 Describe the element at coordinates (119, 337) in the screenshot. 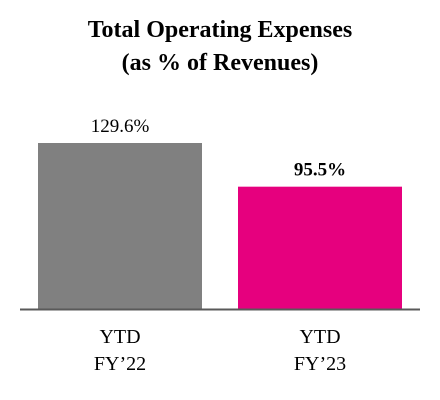

I see `x-tick-label-1-line-1: YTD` at that location.